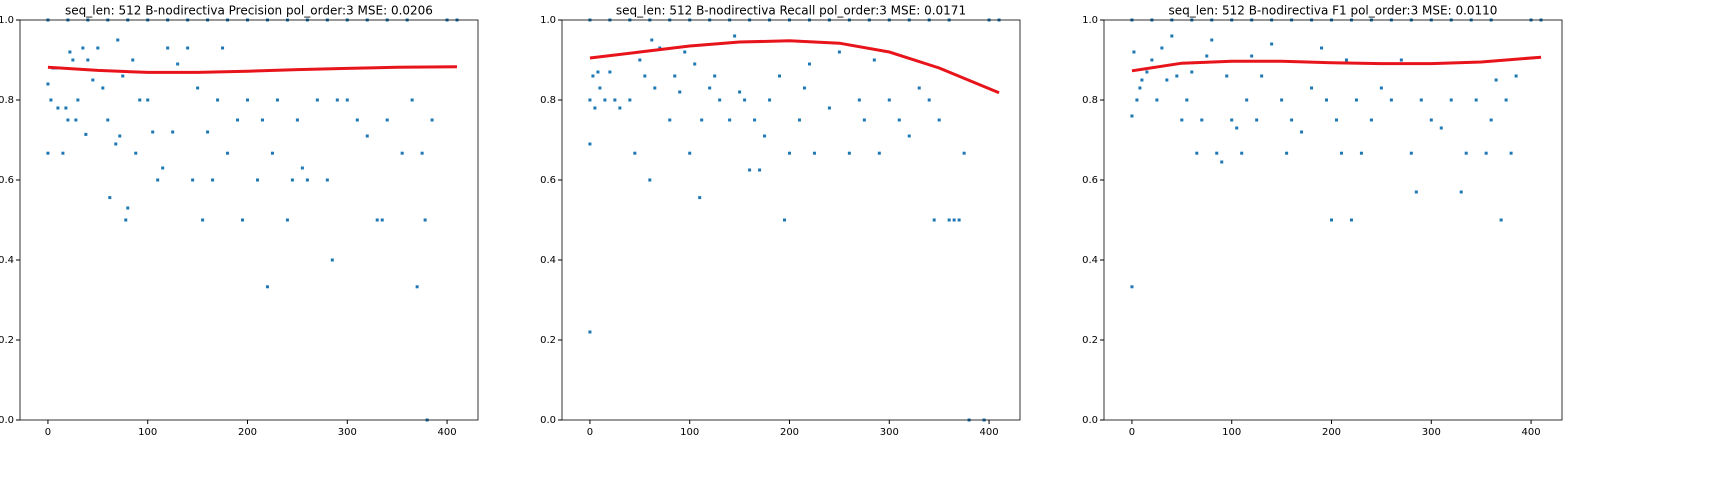 The width and height of the screenshot is (1711, 486). What do you see at coordinates (548, 260) in the screenshot?
I see `y-tick-label: 0.4` at bounding box center [548, 260].